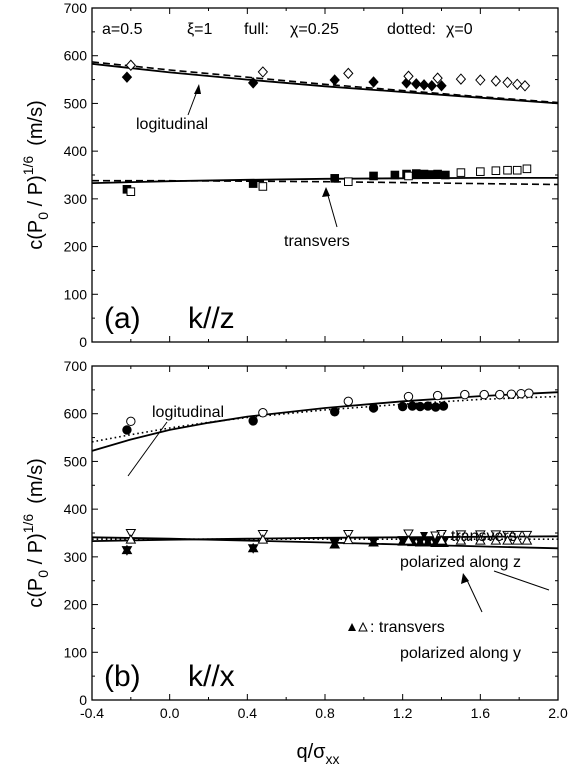 The image size is (571, 778). What do you see at coordinates (325, 419) in the screenshot?
I see `longitudinal-dotted-curve` at bounding box center [325, 419].